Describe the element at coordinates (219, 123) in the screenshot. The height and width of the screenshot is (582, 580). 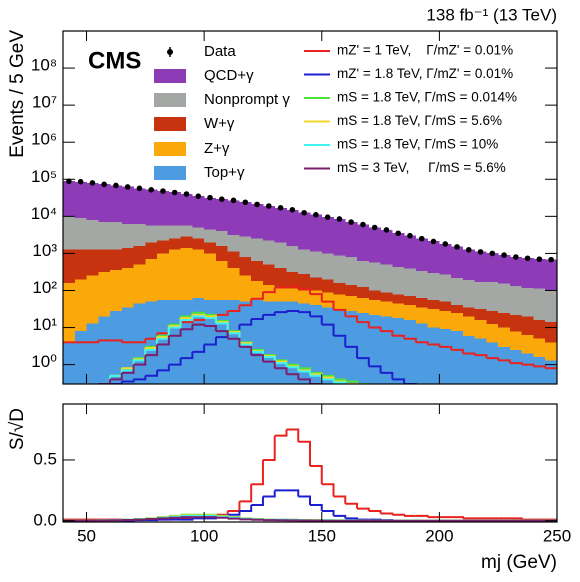
I see `legend-label: W+γ` at that location.